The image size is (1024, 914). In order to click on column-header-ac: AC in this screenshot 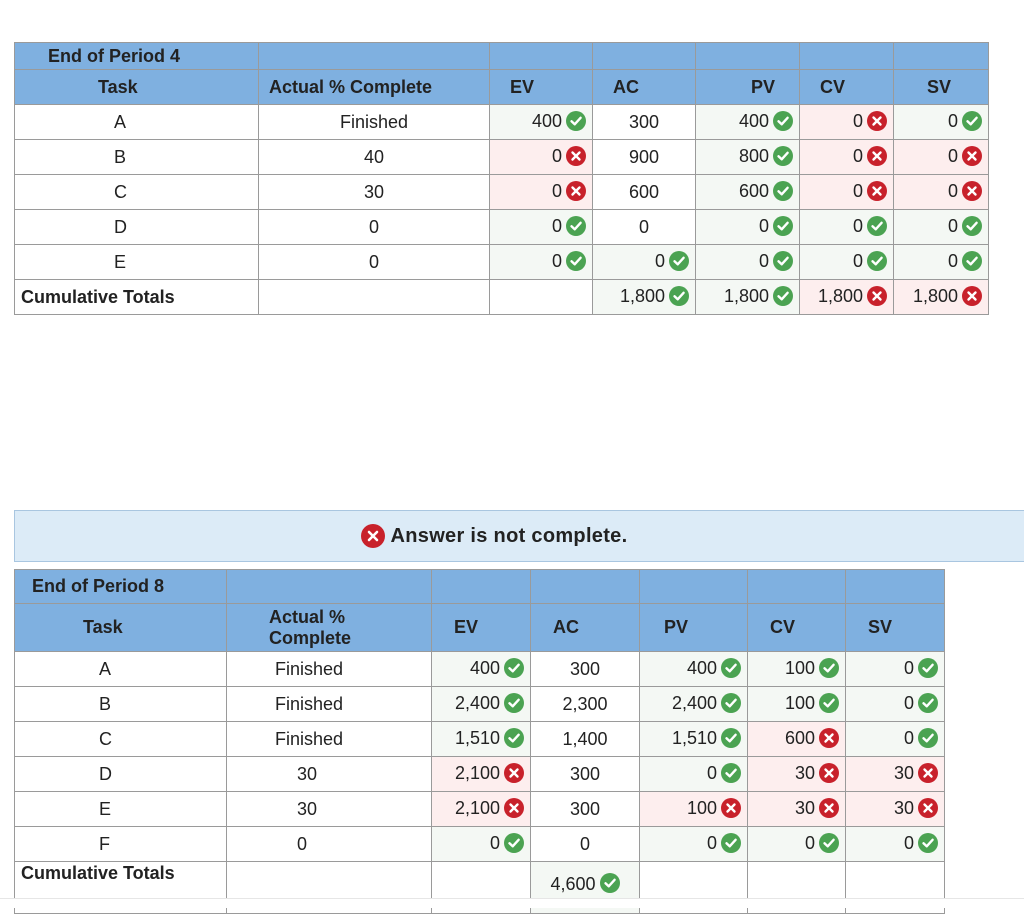, I will do `click(585, 627)`.